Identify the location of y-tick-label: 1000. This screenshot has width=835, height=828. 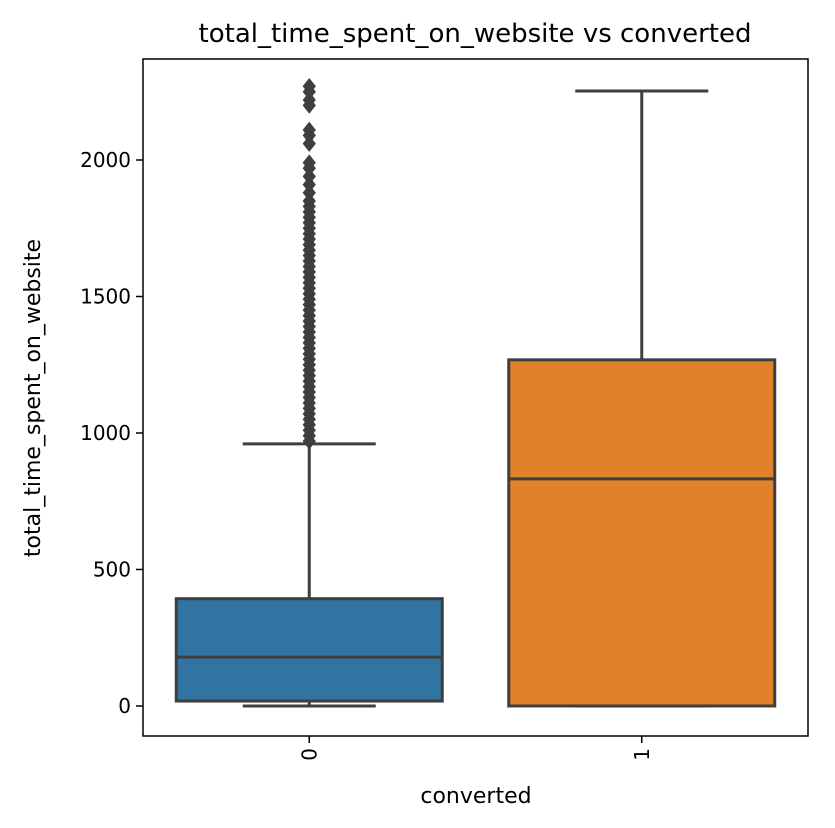
(105, 433).